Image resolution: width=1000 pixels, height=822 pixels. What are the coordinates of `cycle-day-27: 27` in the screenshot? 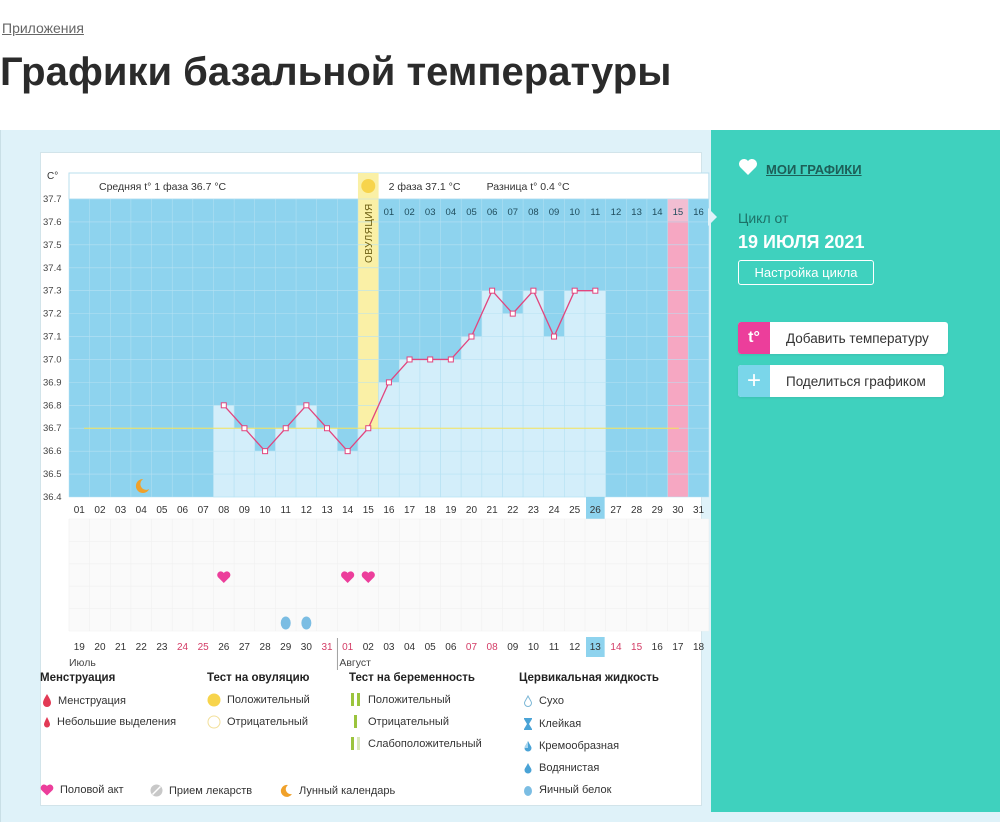 It's located at (616, 510).